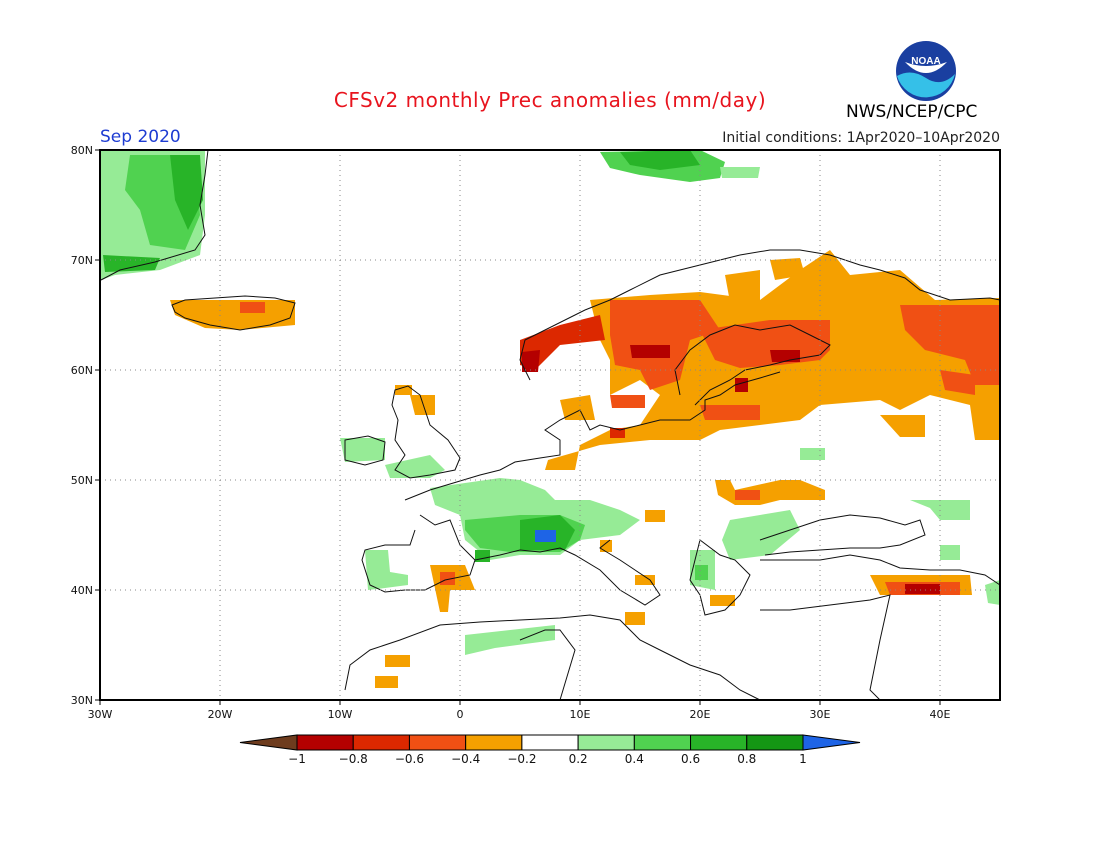  I want to click on forecast-month: Sep 2020, so click(140, 137).